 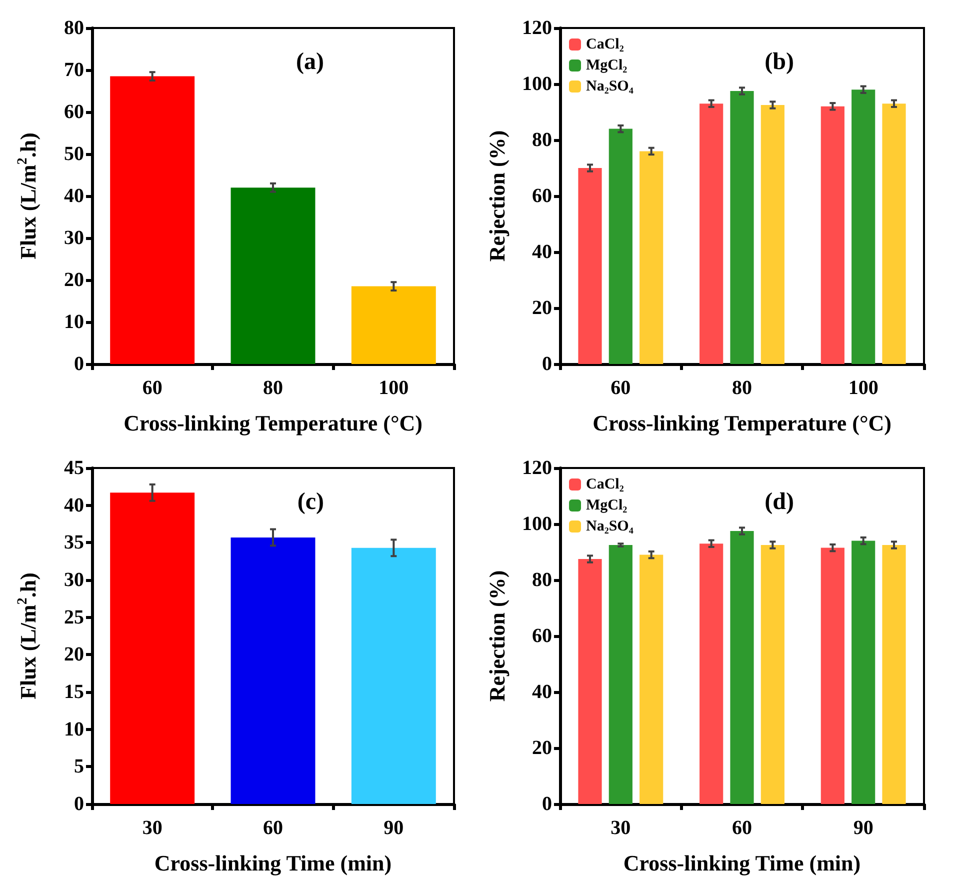 What do you see at coordinates (310, 502) in the screenshot?
I see `annotation: (c)` at bounding box center [310, 502].